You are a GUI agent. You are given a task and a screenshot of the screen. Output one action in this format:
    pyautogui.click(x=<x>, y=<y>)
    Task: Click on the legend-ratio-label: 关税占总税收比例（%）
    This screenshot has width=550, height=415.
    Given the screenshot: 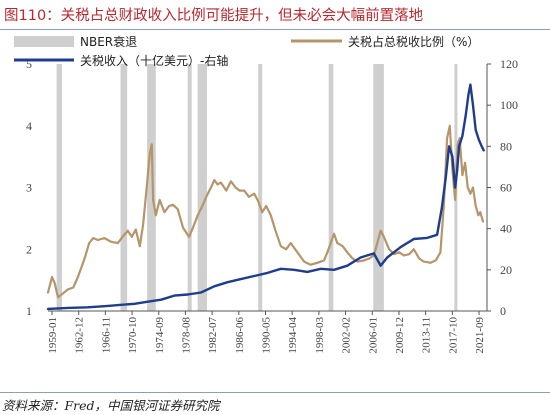 What is the action you would take?
    pyautogui.click(x=413, y=41)
    